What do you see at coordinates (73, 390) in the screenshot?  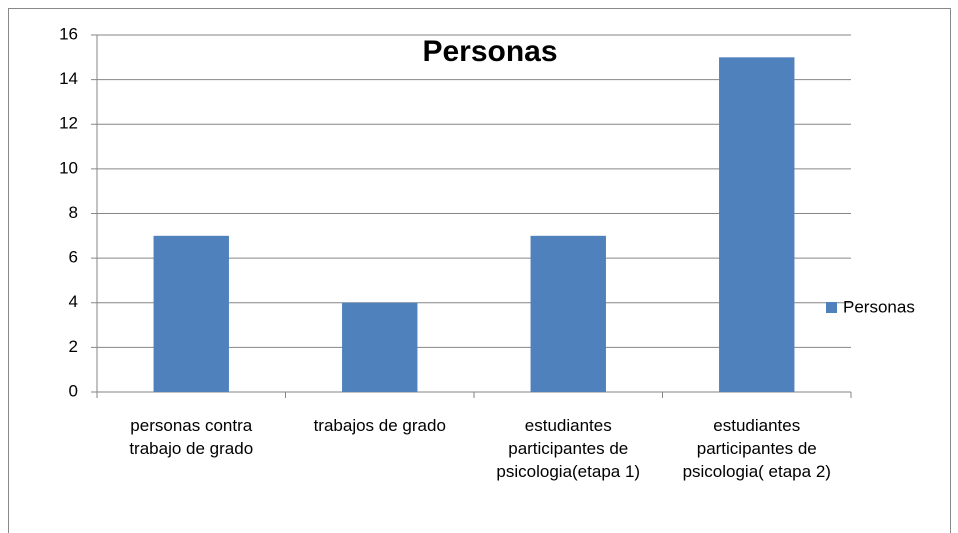 I see `y-tick-label: 0` at bounding box center [73, 390].